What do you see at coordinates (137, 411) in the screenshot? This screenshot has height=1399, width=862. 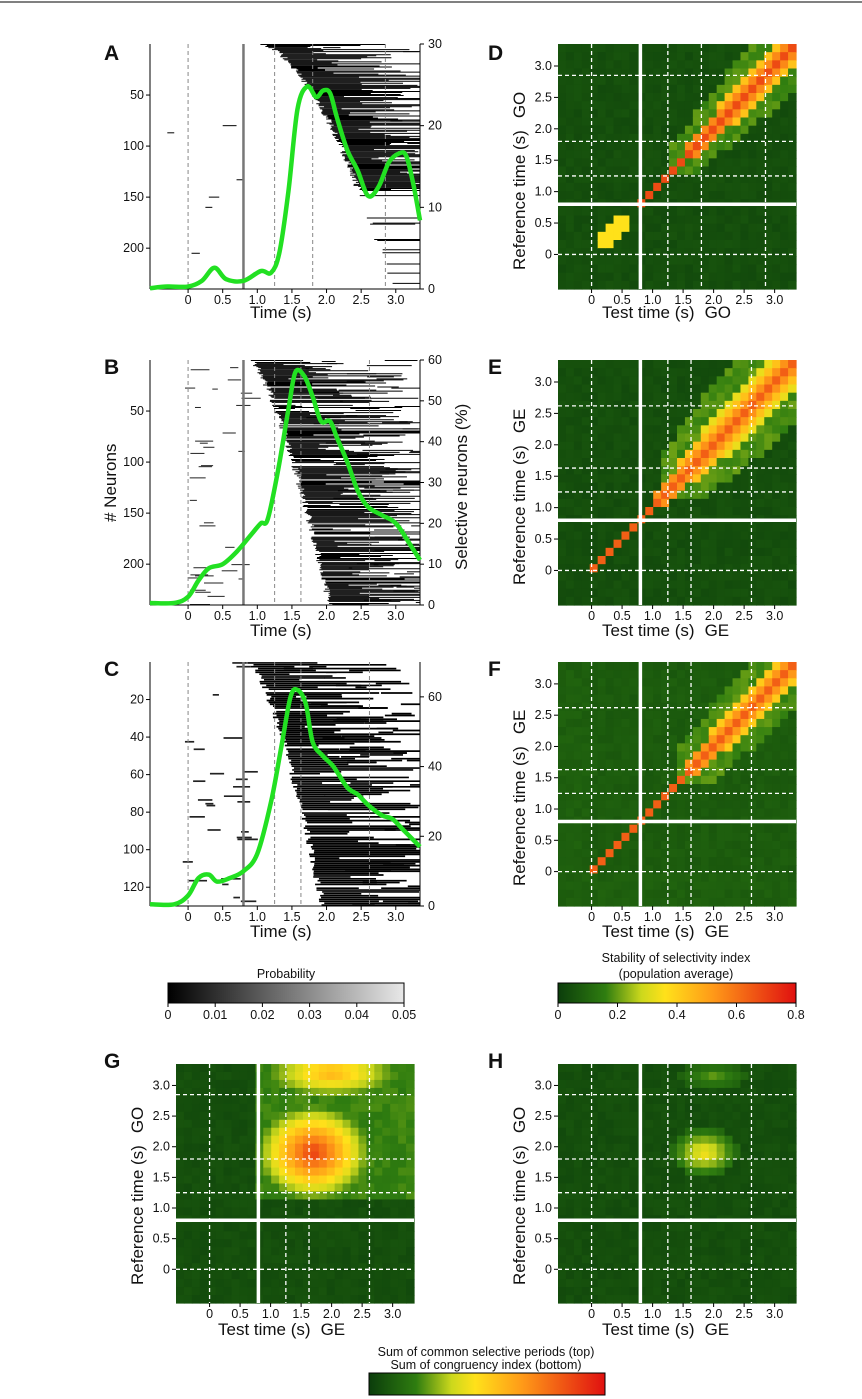 I see `y-left-tick-label: 50` at bounding box center [137, 411].